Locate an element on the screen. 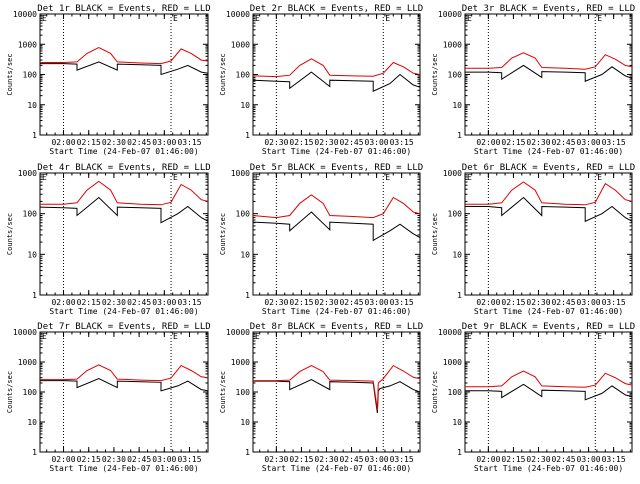 This screenshot has height=484, width=640. panel-title: Det 4r BLACK = Events, RED = LLD is located at coordinates (123, 168).